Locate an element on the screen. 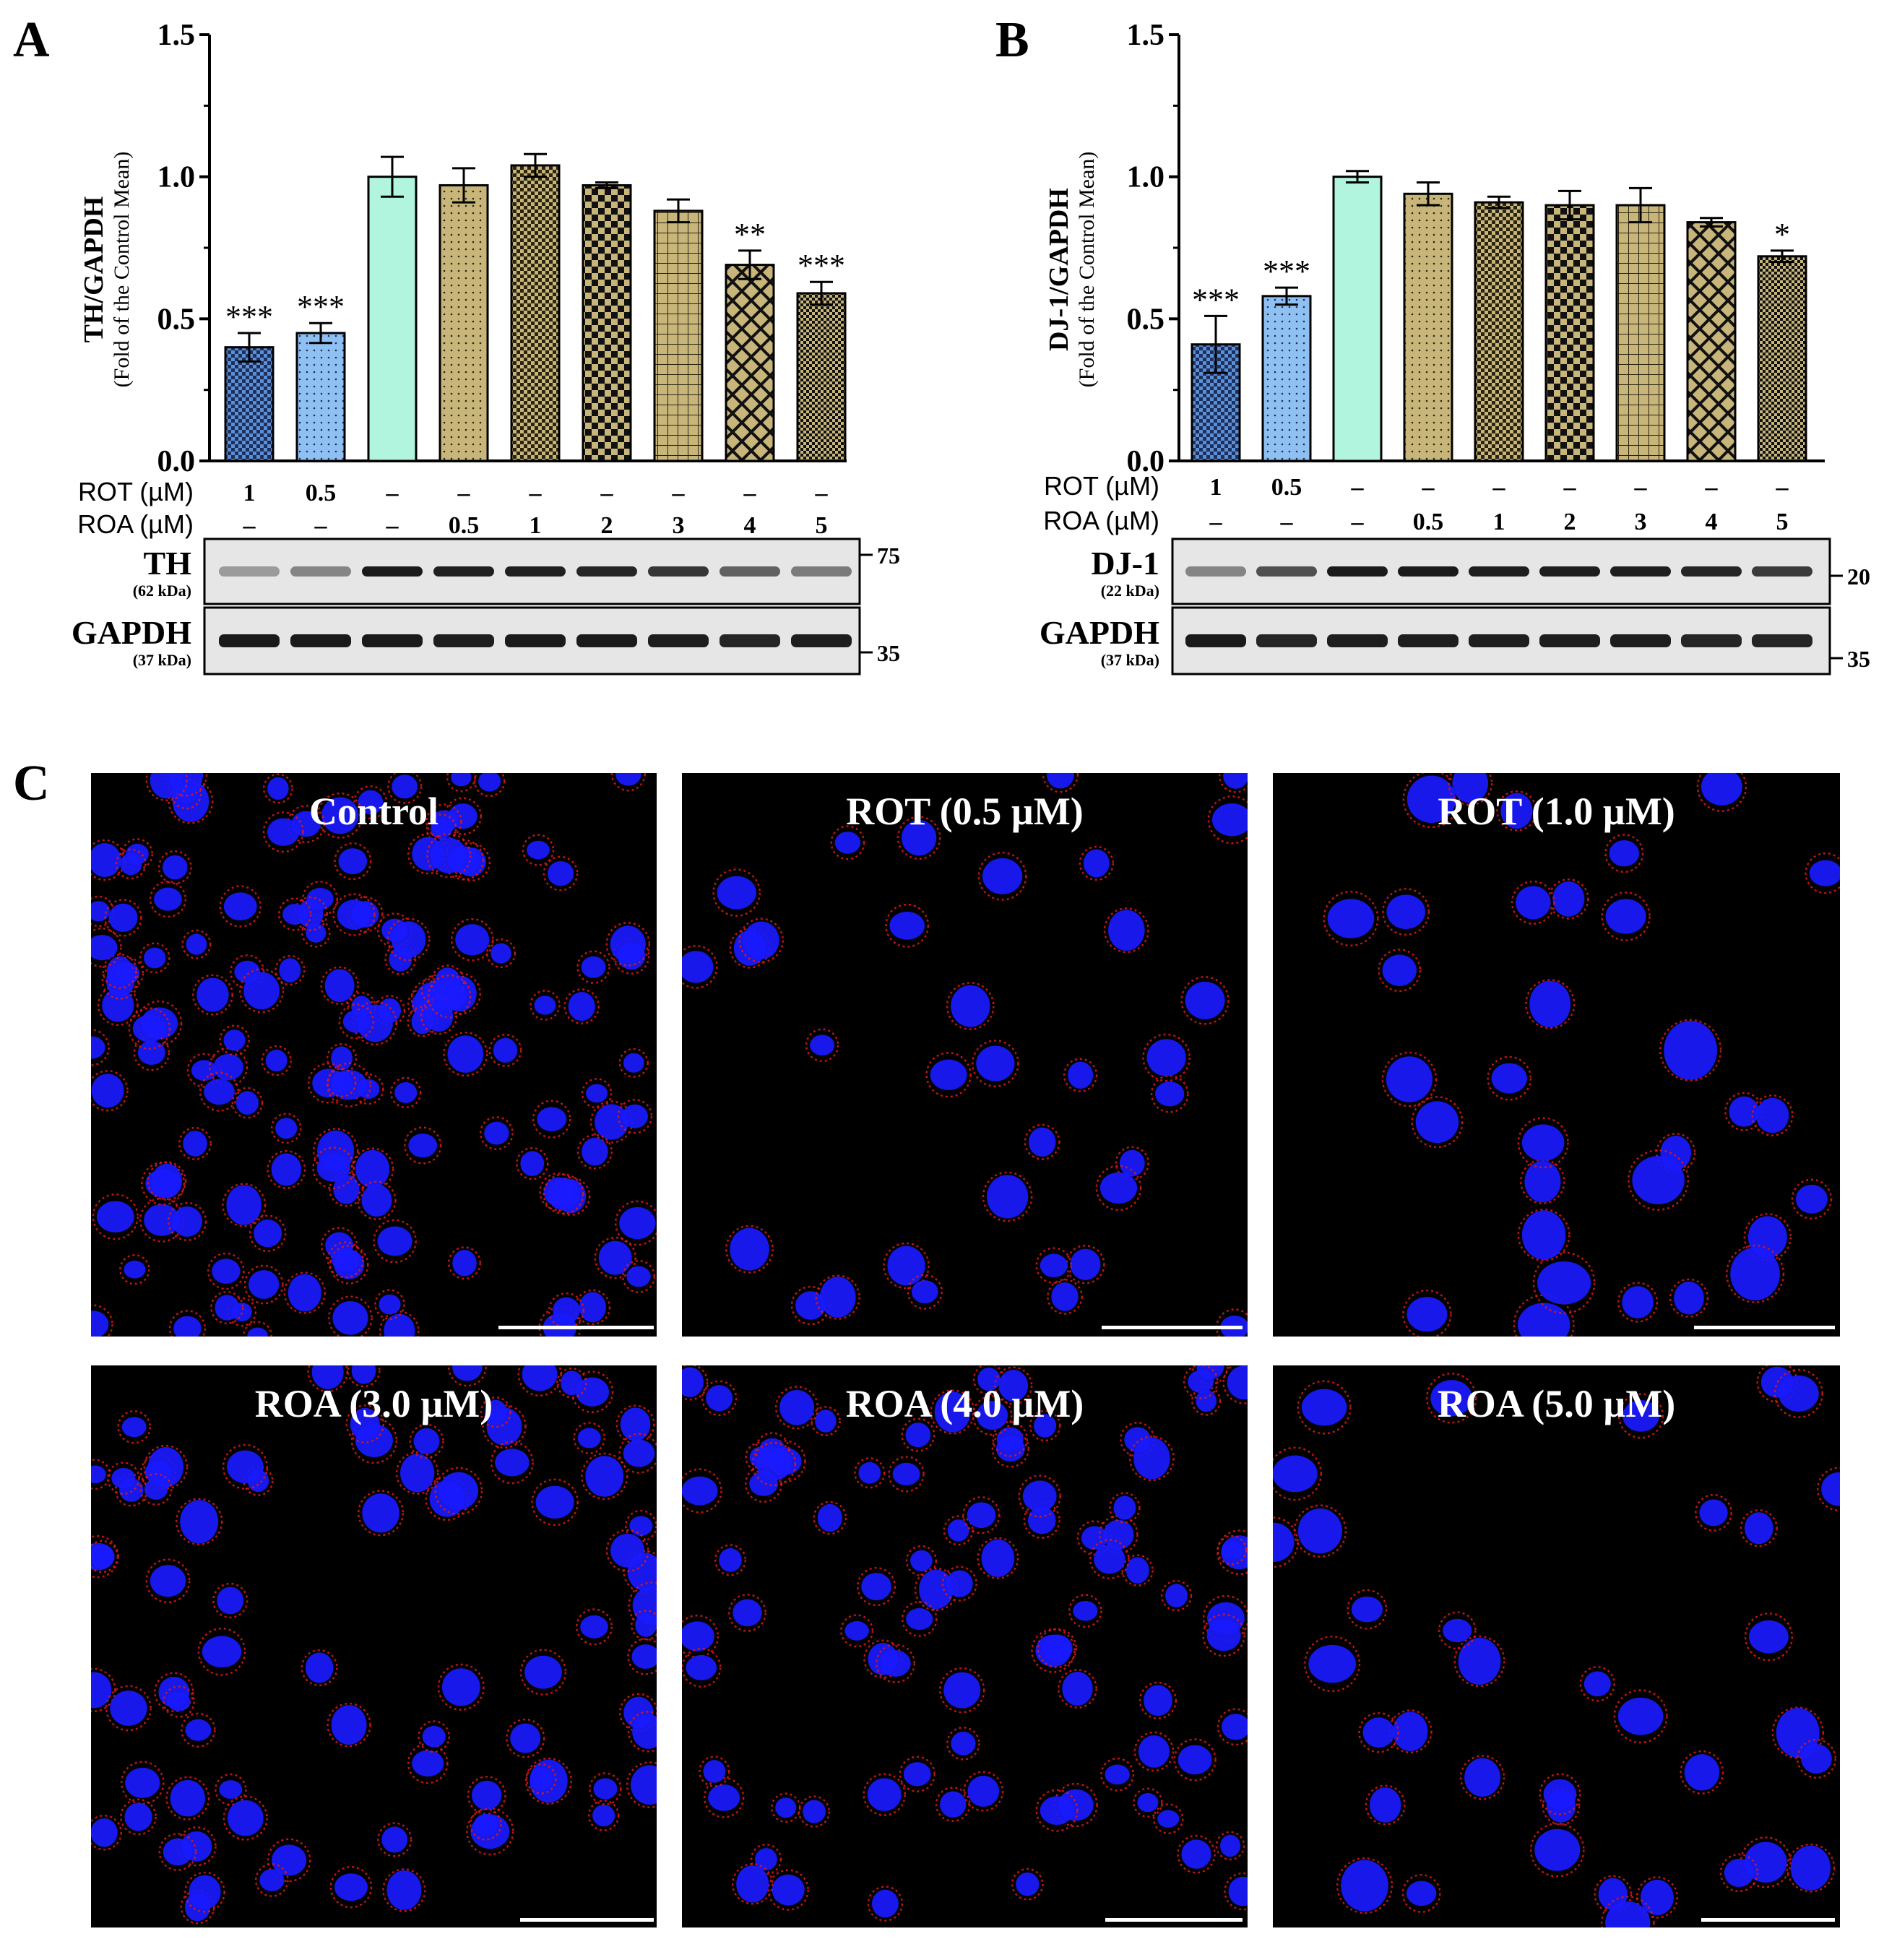  blot-band is located at coordinates (1640, 571).